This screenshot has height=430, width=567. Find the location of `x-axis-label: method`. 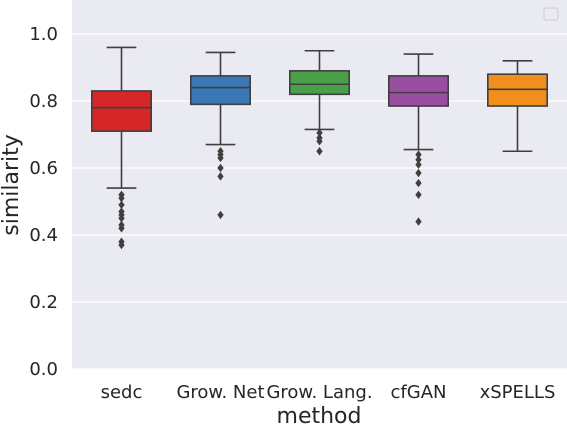

x-axis-label: method is located at coordinates (319, 416).